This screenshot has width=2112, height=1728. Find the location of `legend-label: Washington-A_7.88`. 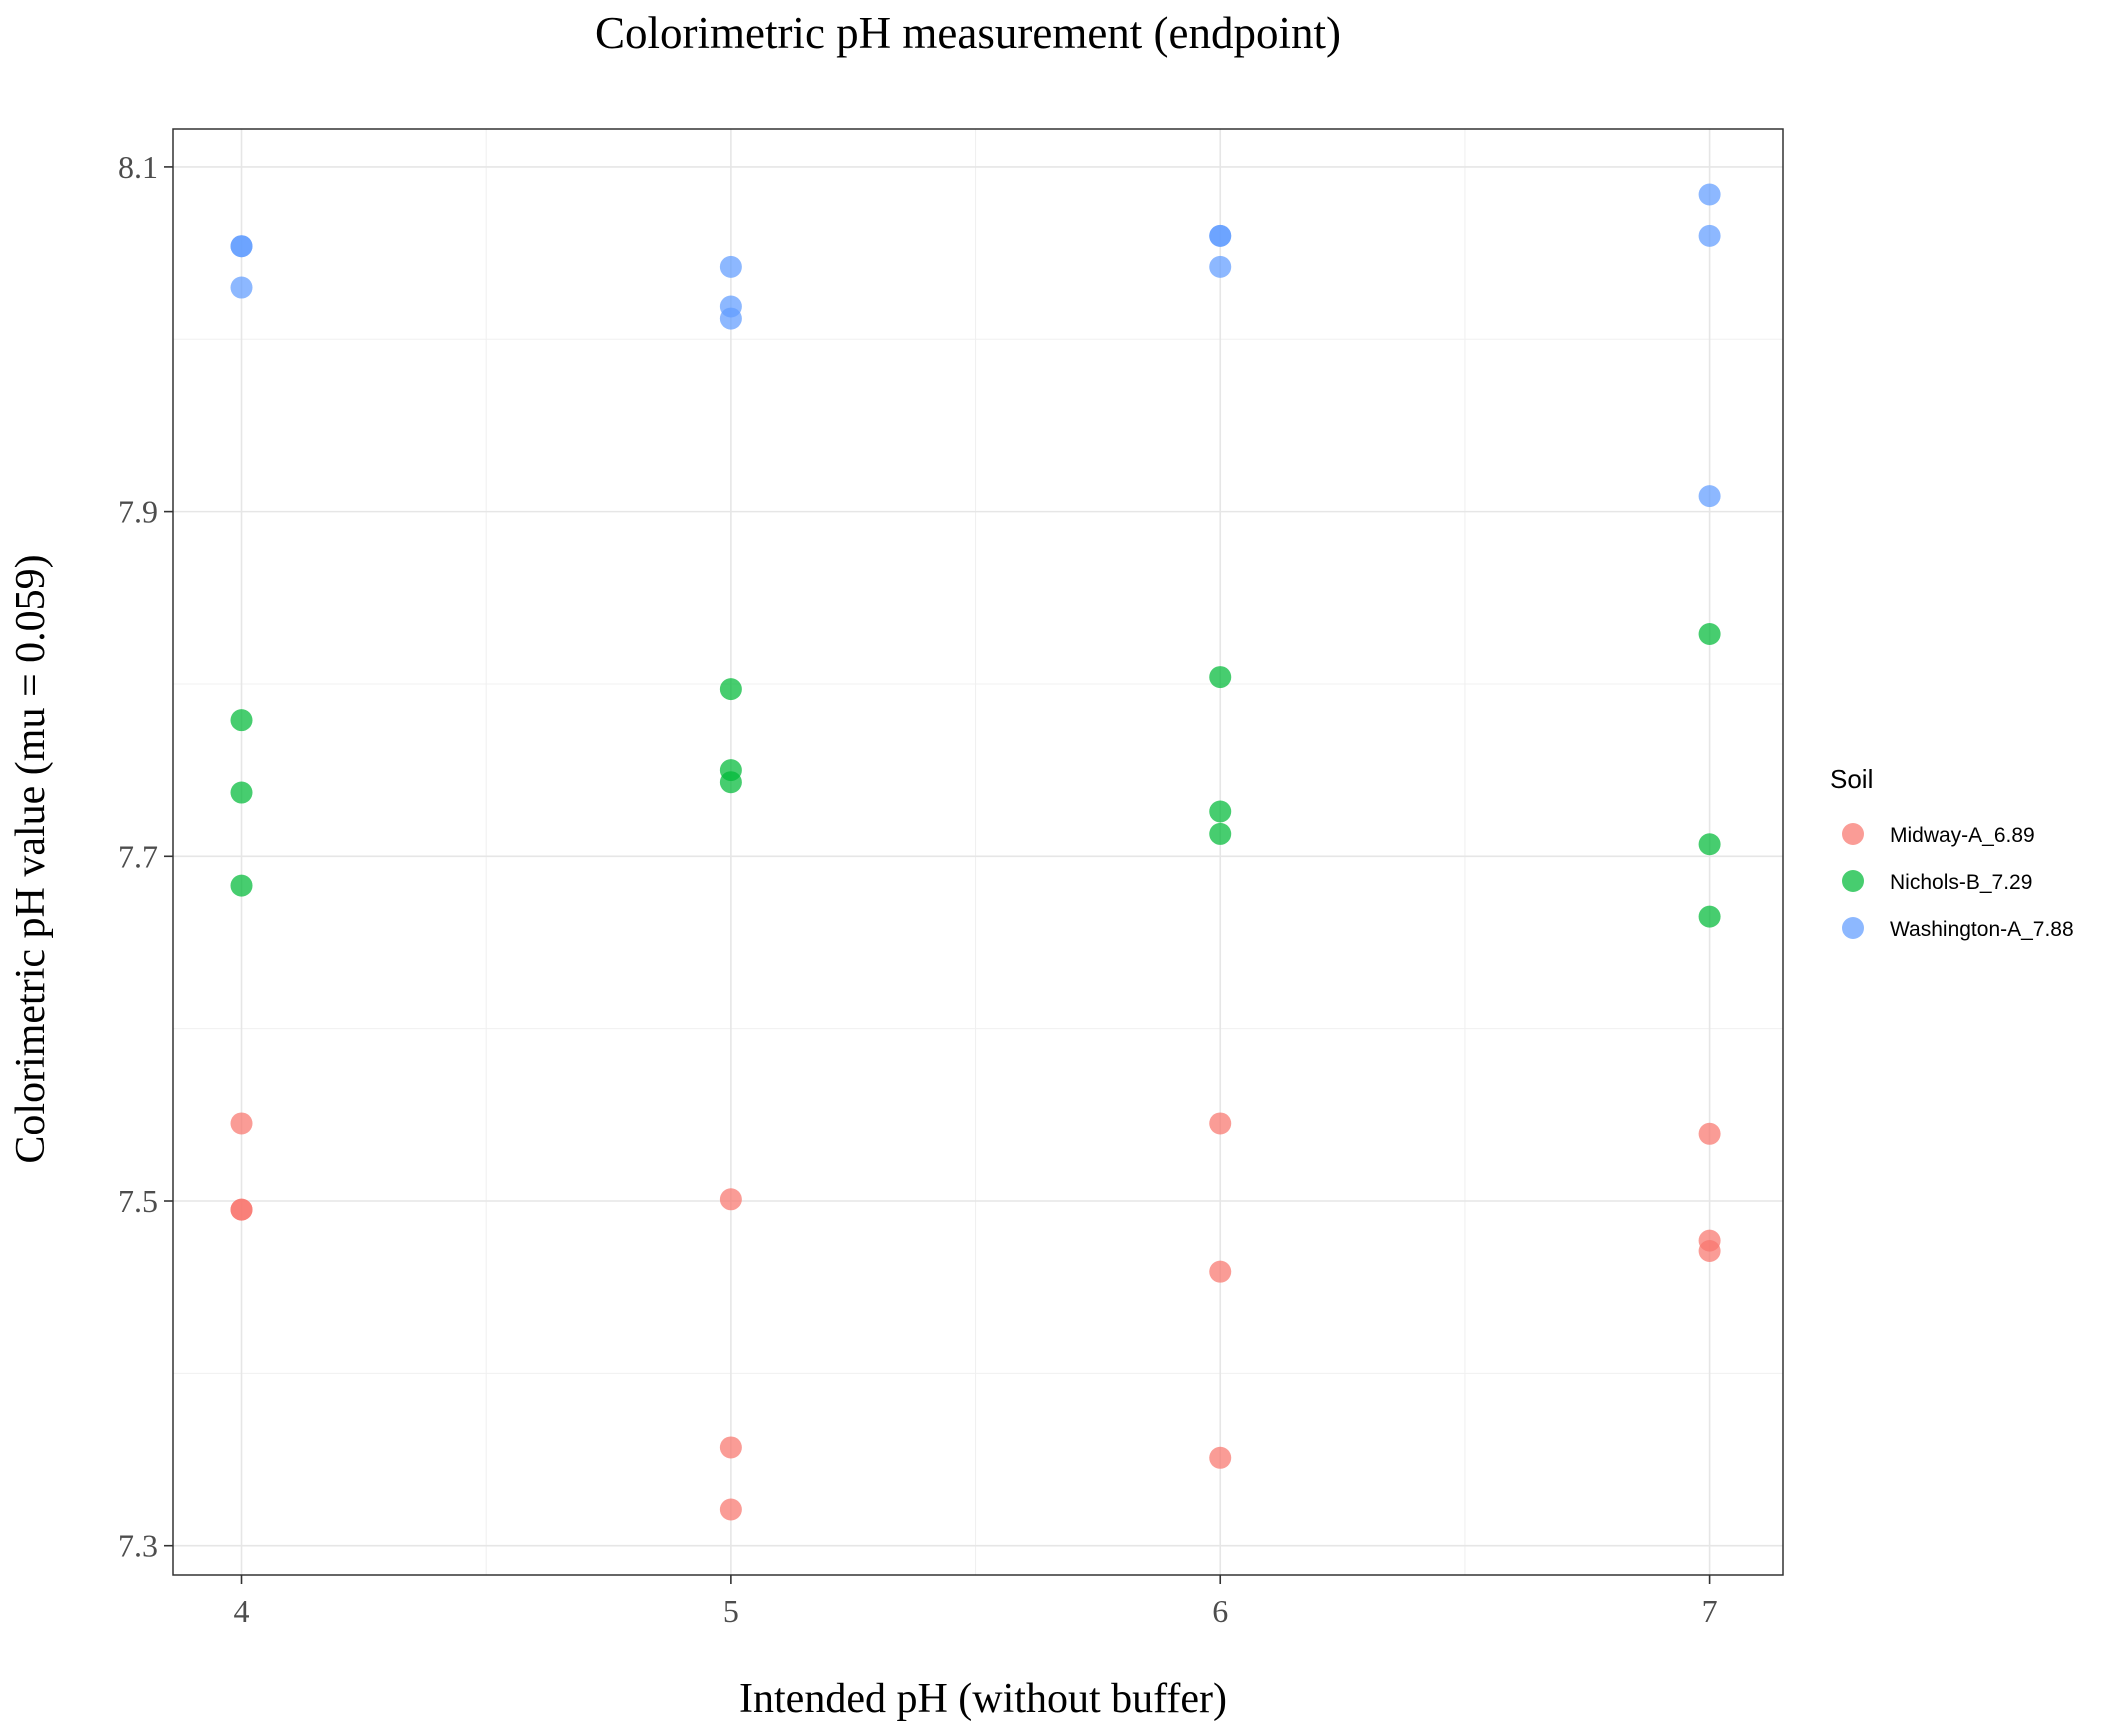

legend-label: Washington-A_7.88 is located at coordinates (1982, 929).